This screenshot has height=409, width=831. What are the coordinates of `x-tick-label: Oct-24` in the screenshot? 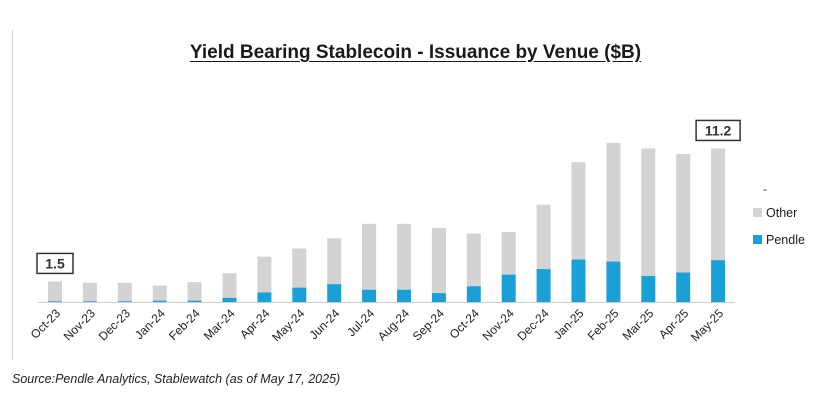 It's located at (465, 324).